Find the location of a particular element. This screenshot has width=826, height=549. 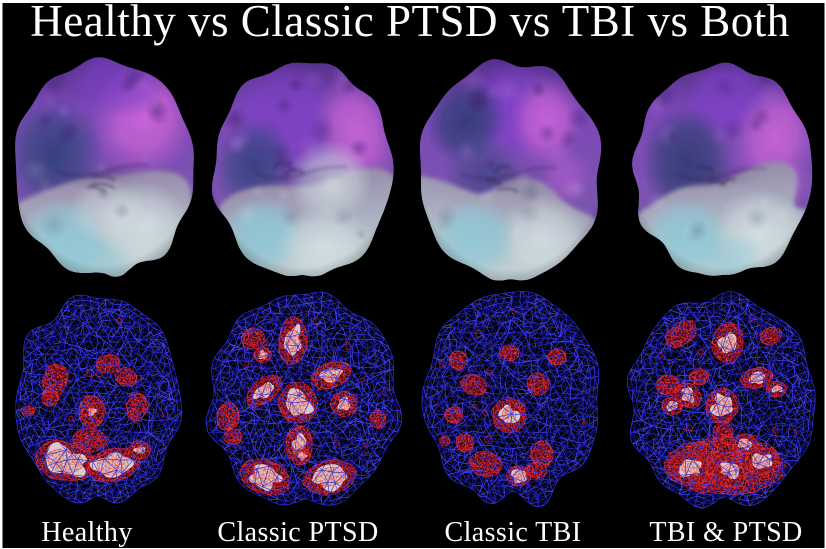

svg-text: Classic TBI is located at coordinates (513, 532).